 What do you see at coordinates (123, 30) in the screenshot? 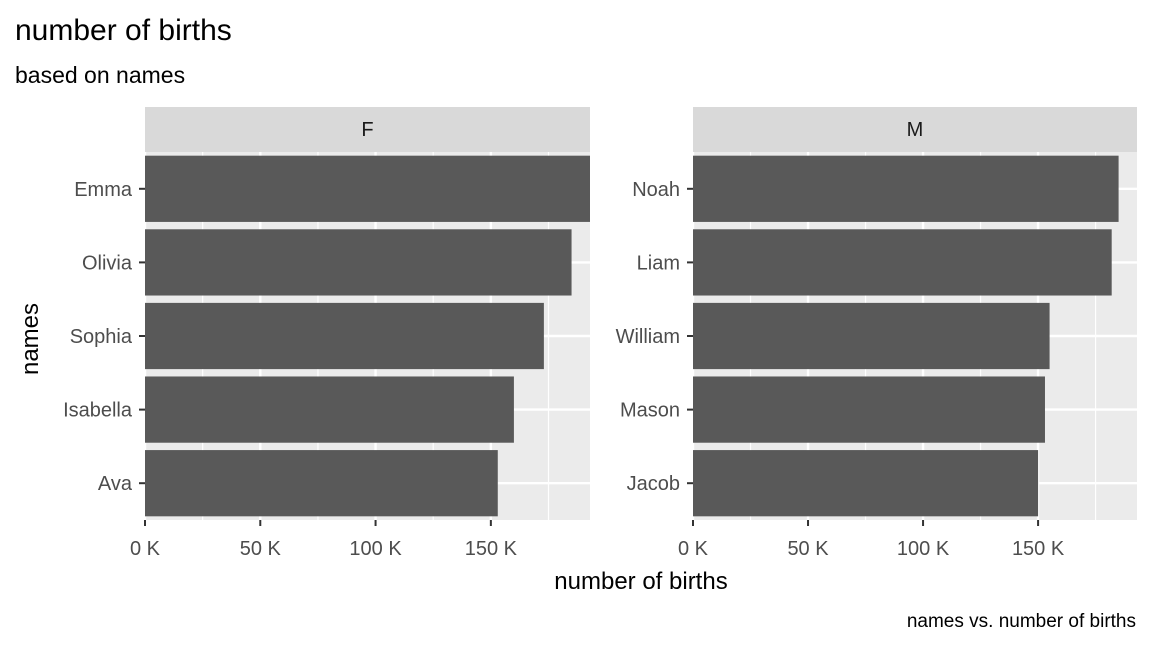
I see `chart-title: number of births` at bounding box center [123, 30].